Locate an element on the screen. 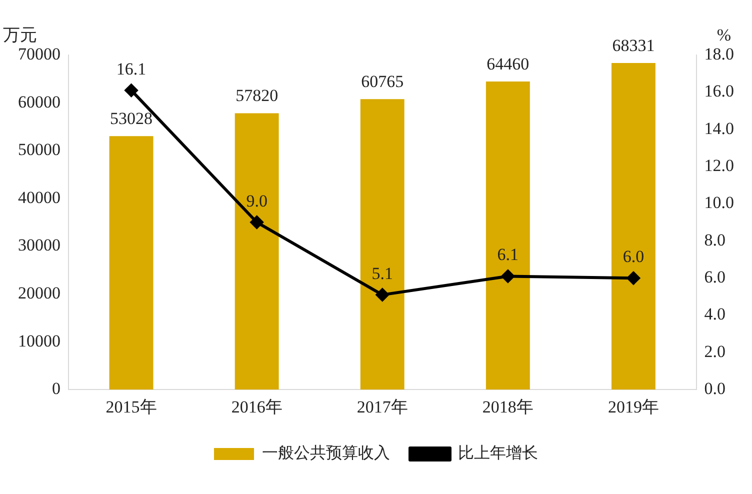 The image size is (752, 494). y2-tick-label: 12.0 is located at coordinates (719, 165).